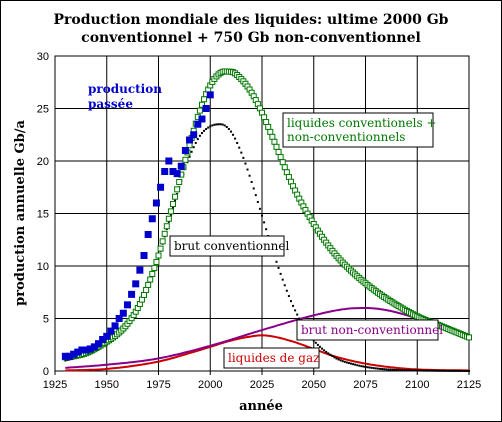 The image size is (502, 422). Describe the element at coordinates (55, 385) in the screenshot. I see `x-tick-label: 1925` at that location.